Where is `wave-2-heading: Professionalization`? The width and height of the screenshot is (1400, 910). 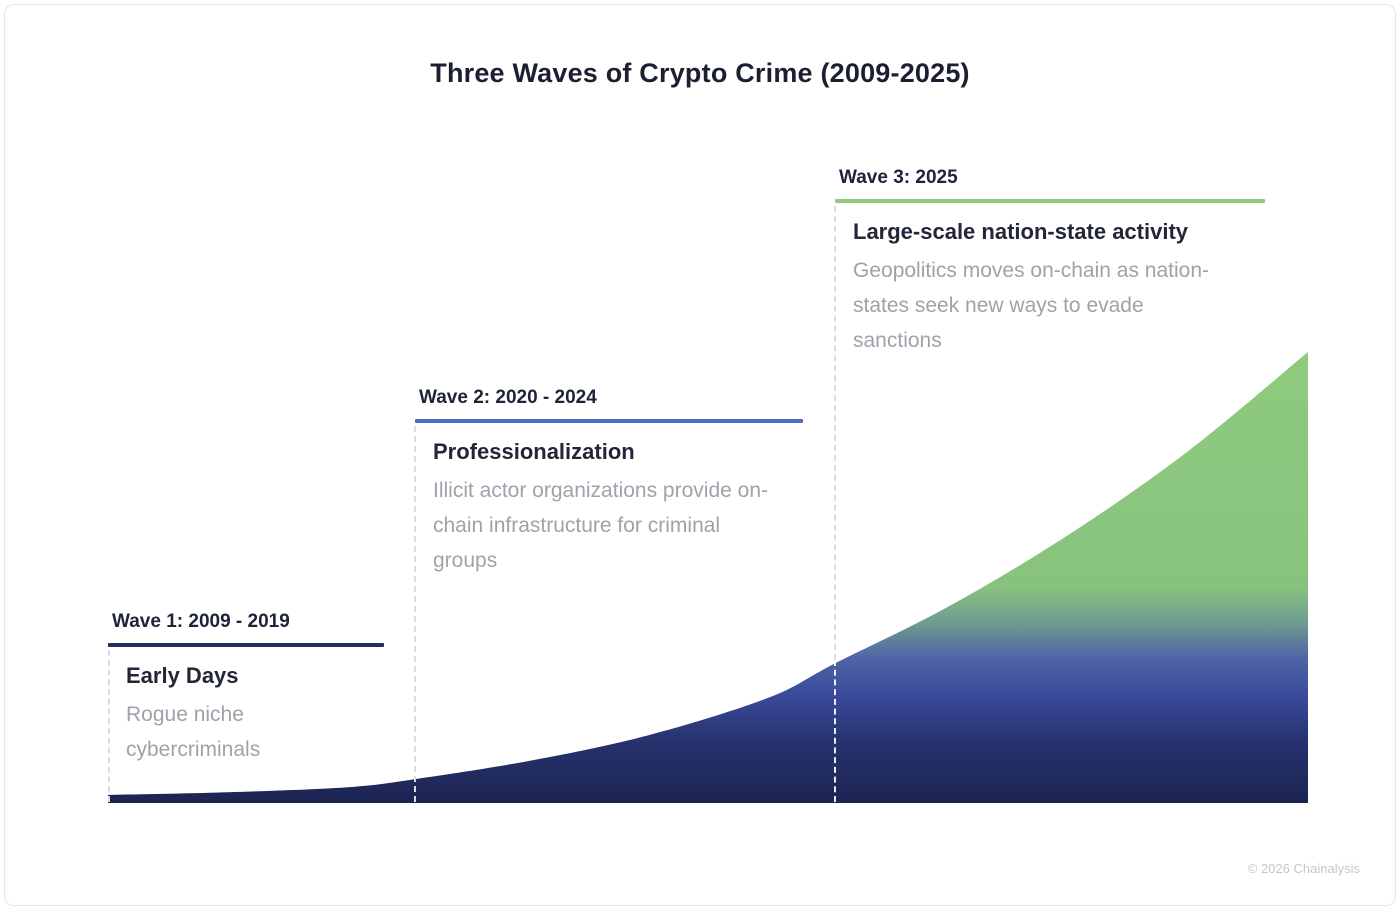
wave-2-heading: Professionalization is located at coordinates (534, 451).